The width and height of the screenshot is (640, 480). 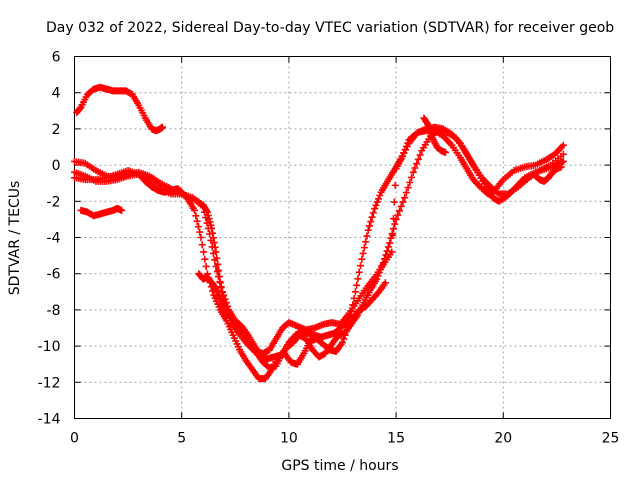 I want to click on x-tick-label: 0, so click(x=74, y=439).